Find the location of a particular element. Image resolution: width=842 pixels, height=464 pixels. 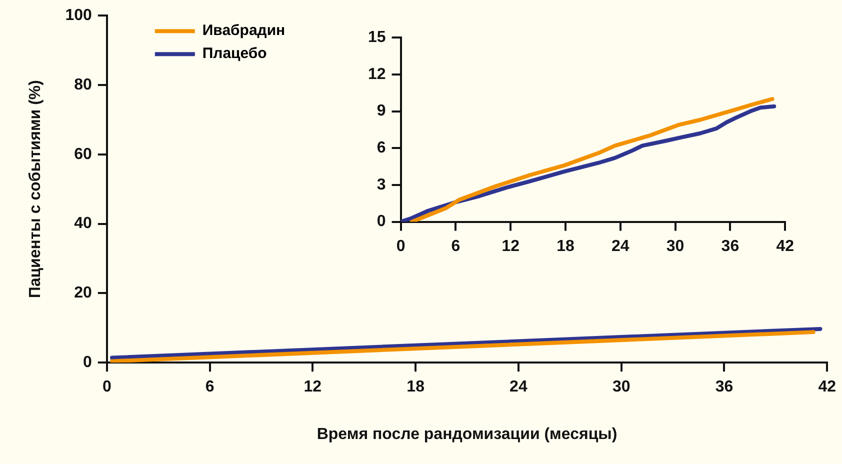

y-tick-label: 12 is located at coordinates (377, 74).